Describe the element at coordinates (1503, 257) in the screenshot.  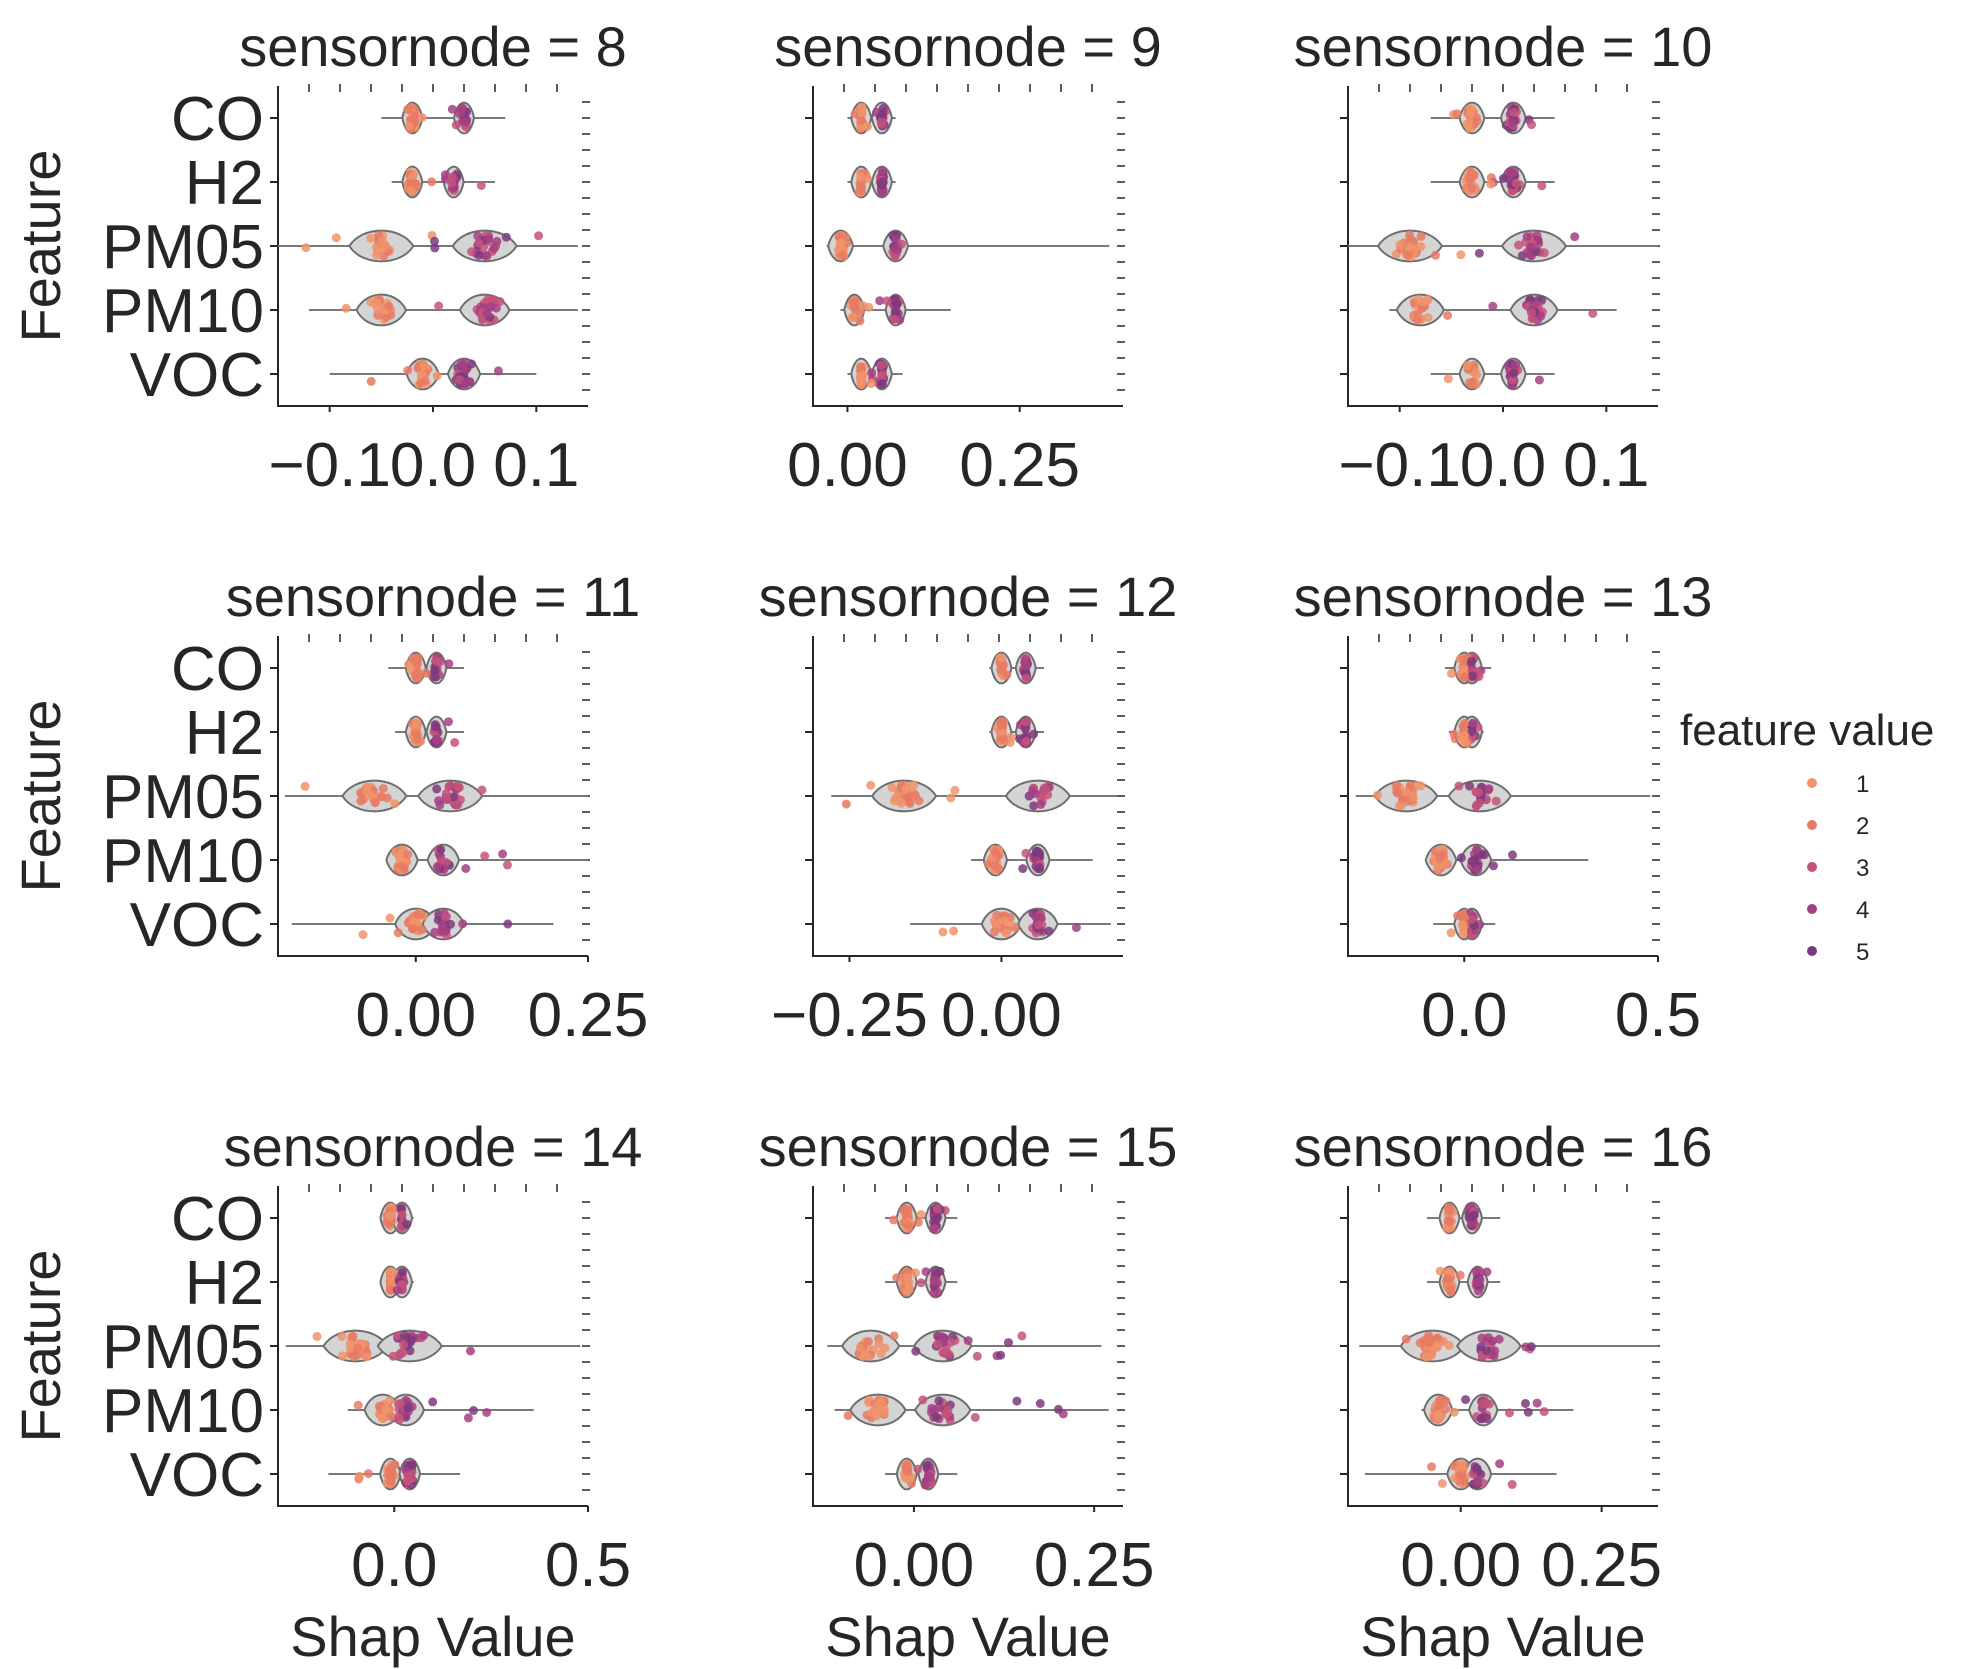
I see `panel: sensornode = 10 −0.1 0.0 0.1` at that location.